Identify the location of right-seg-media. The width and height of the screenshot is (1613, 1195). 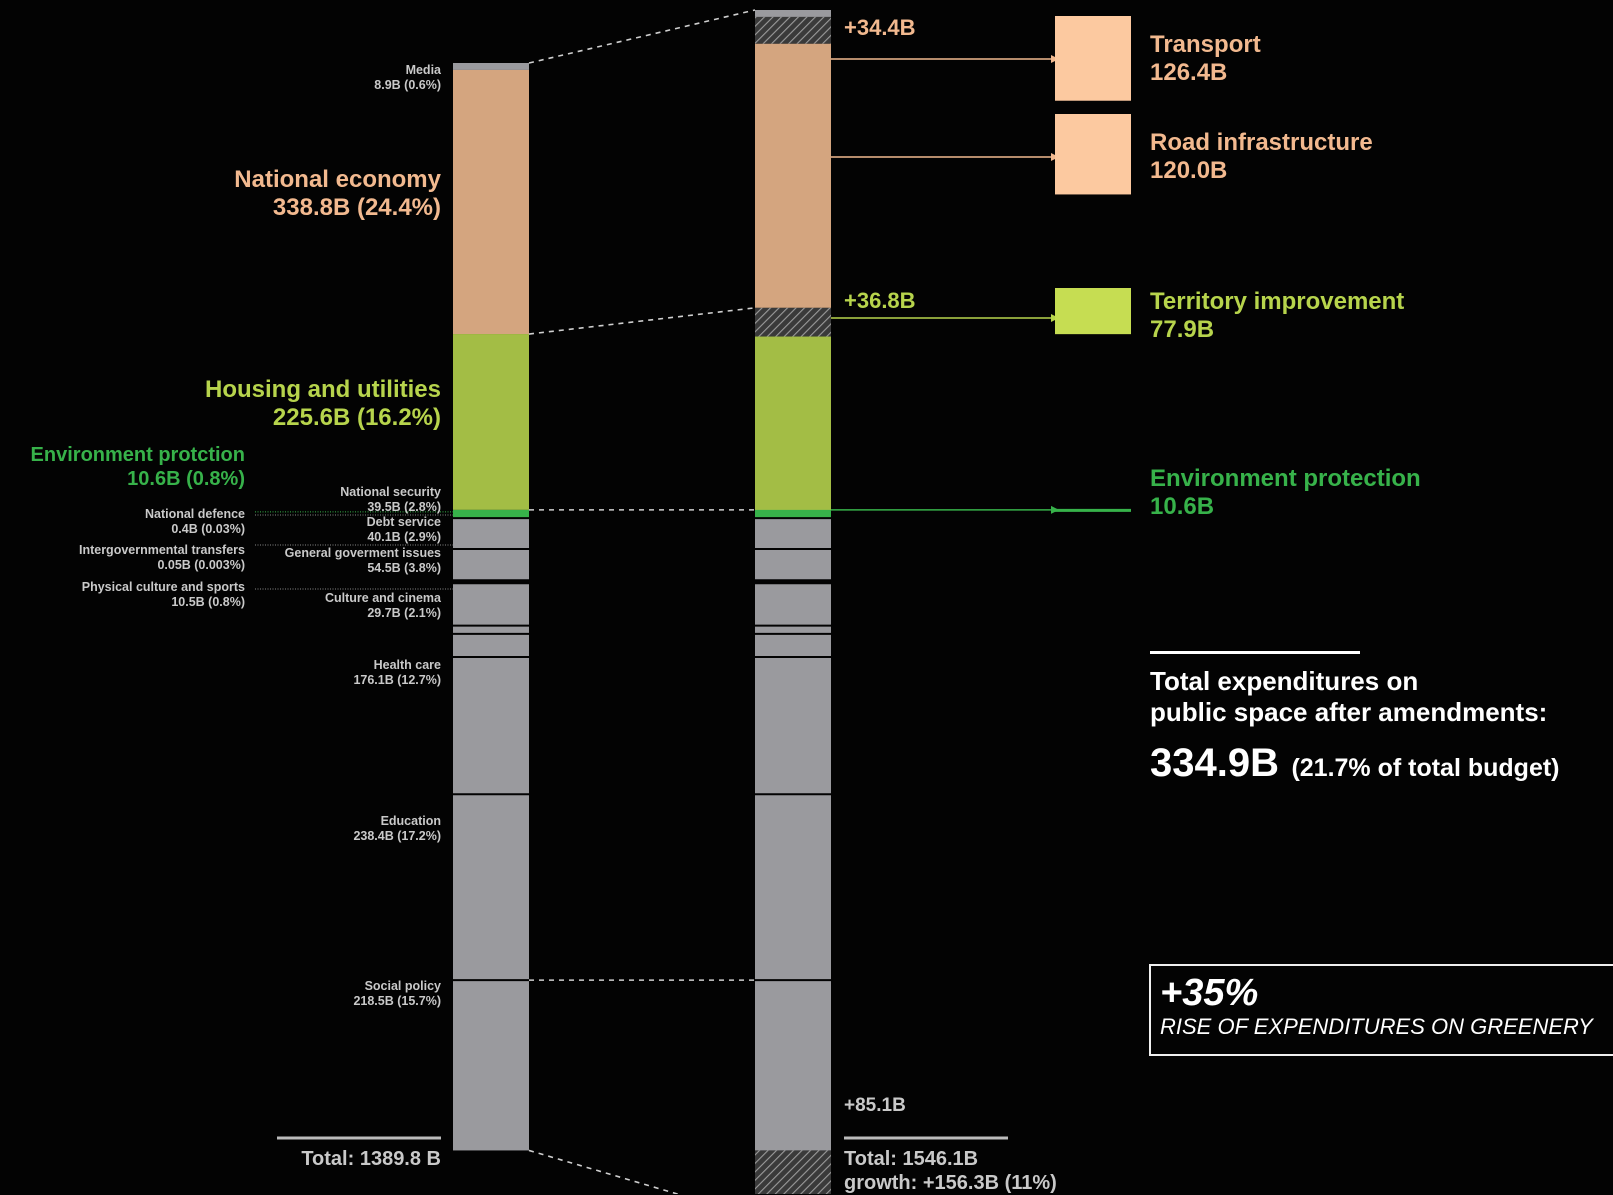
(793, 13).